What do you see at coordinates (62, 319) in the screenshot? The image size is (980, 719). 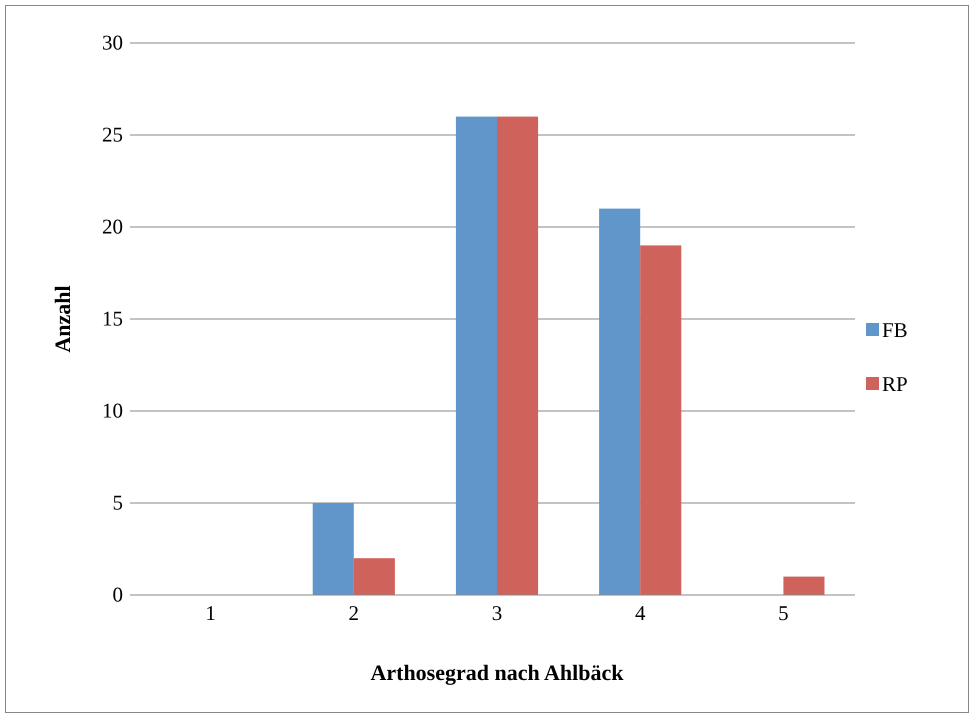 I see `y-axis-title: Anzahl` at bounding box center [62, 319].